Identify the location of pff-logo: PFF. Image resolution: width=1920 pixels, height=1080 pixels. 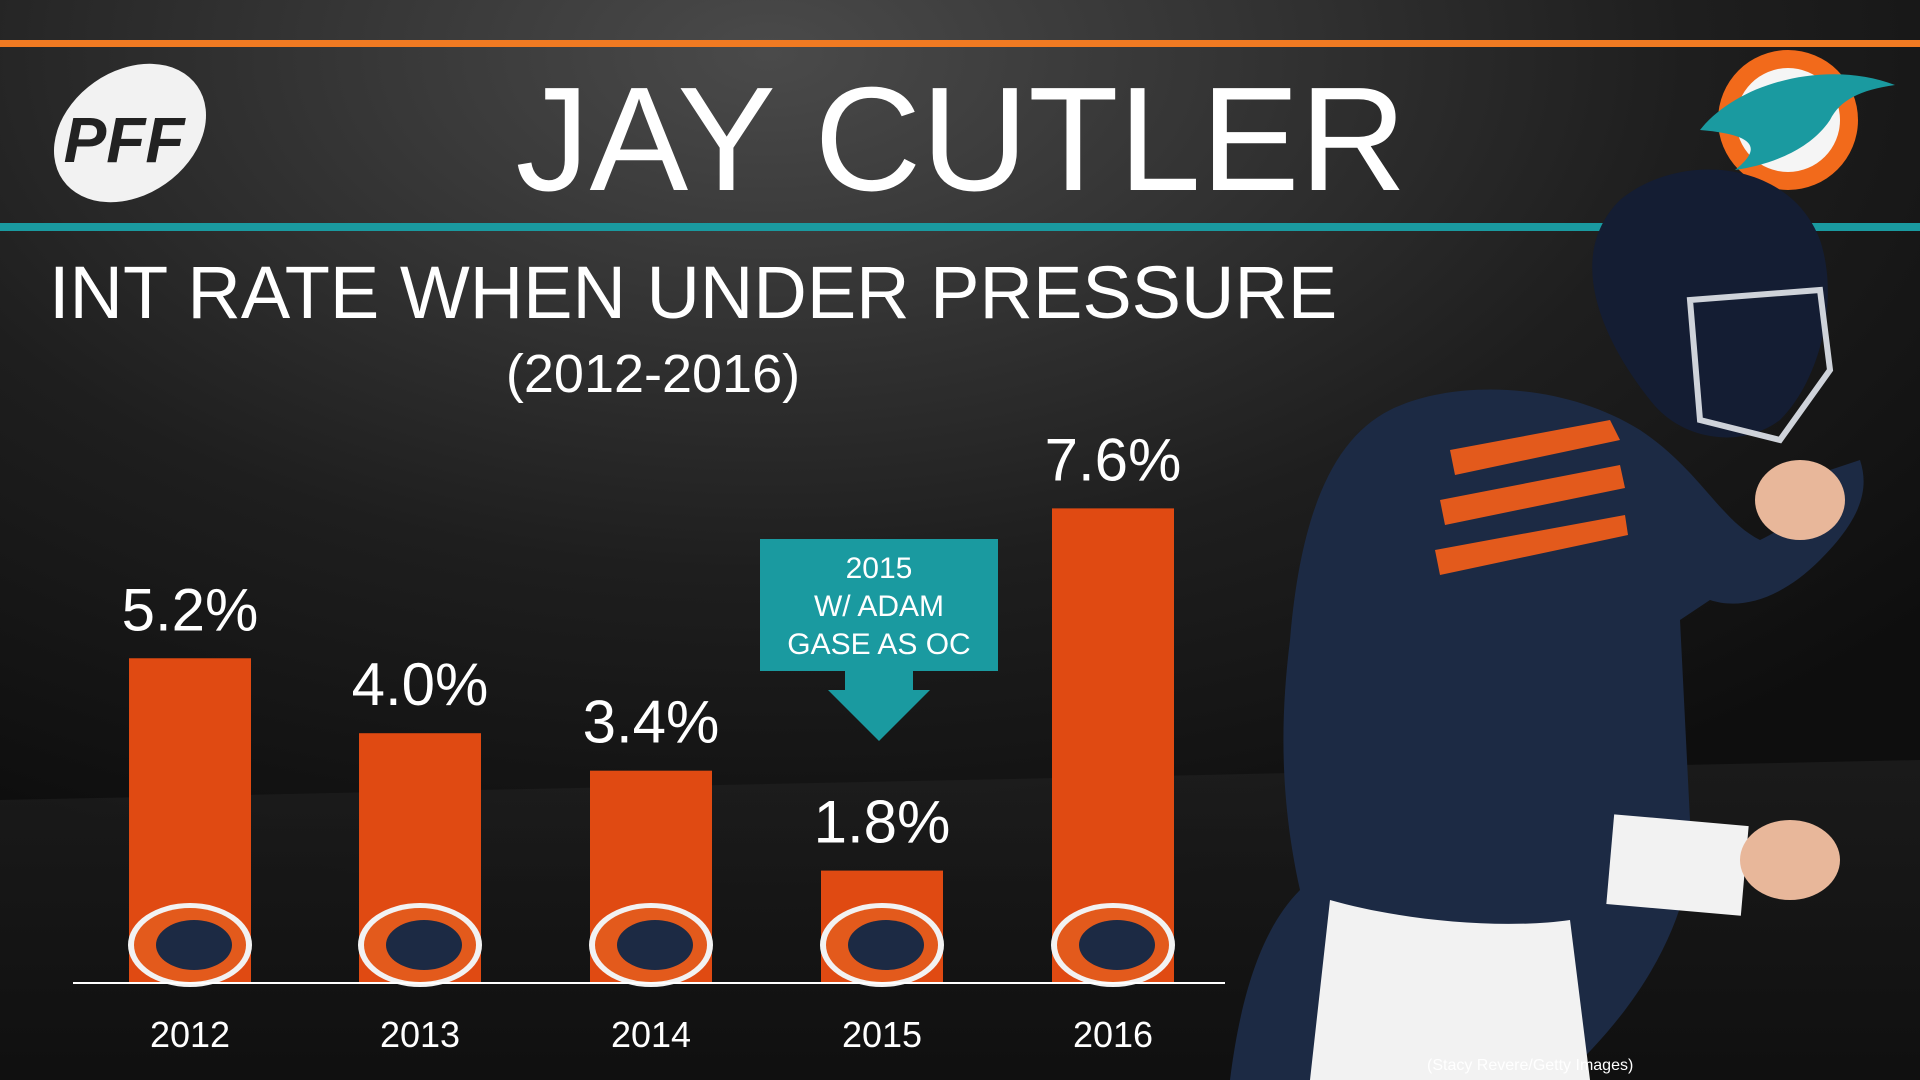
(130, 133).